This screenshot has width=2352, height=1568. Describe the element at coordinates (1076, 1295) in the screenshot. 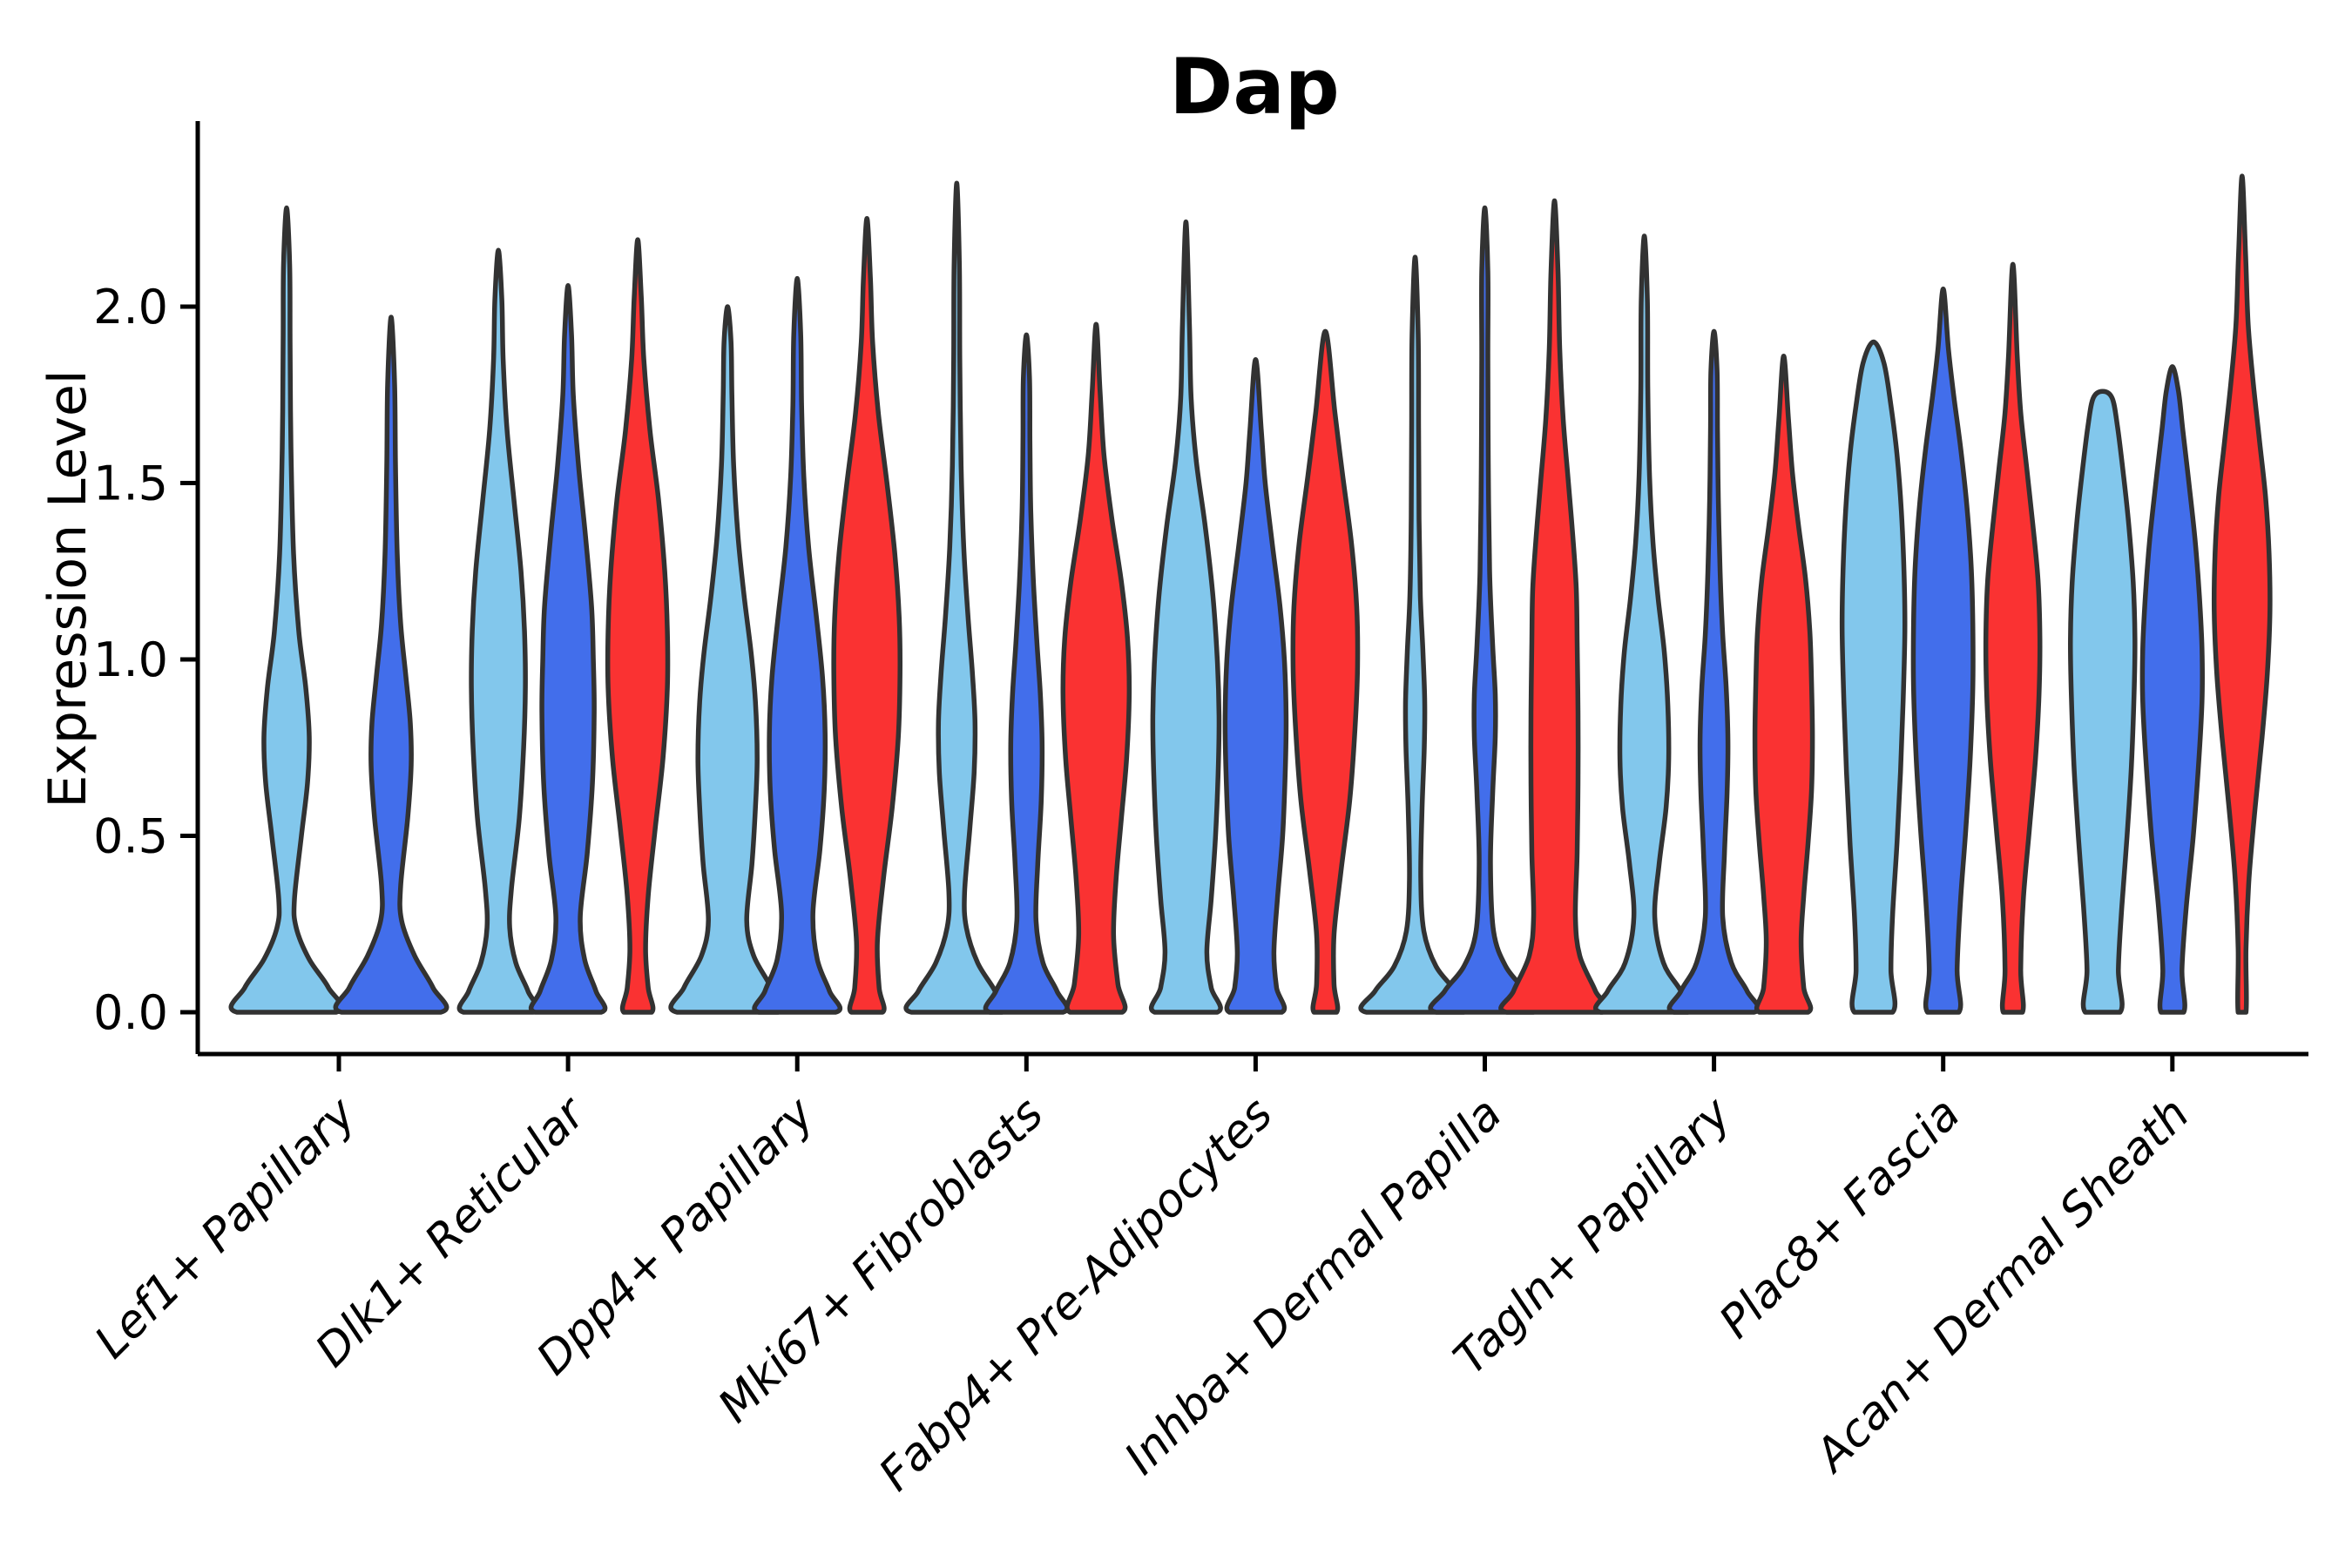

I see `x-tick-label-4: Fabp4+ Pre-Adipocytes` at that location.